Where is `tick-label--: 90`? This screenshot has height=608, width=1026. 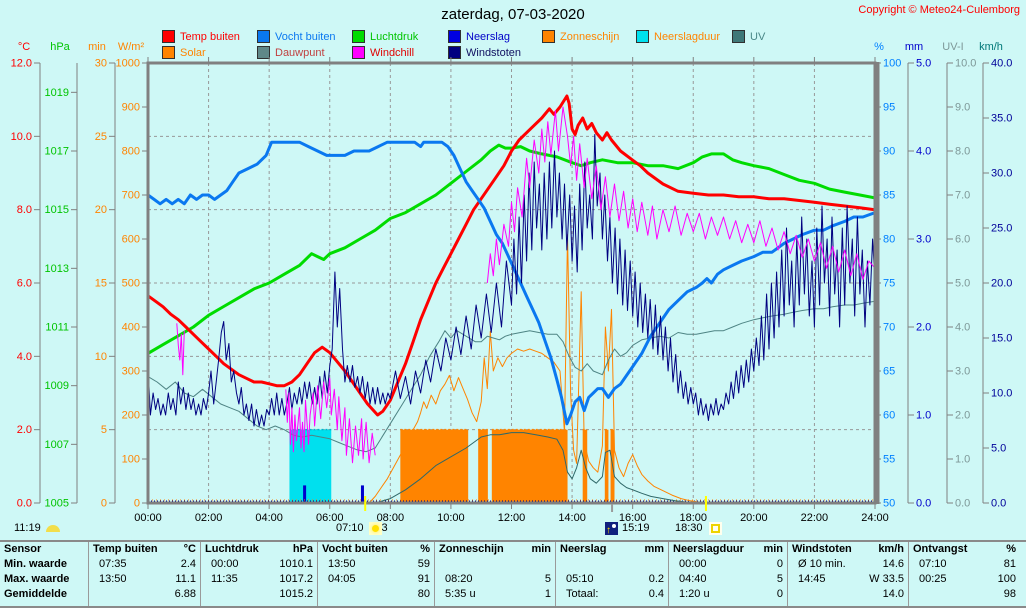
tick-label--: 90 is located at coordinates (889, 152).